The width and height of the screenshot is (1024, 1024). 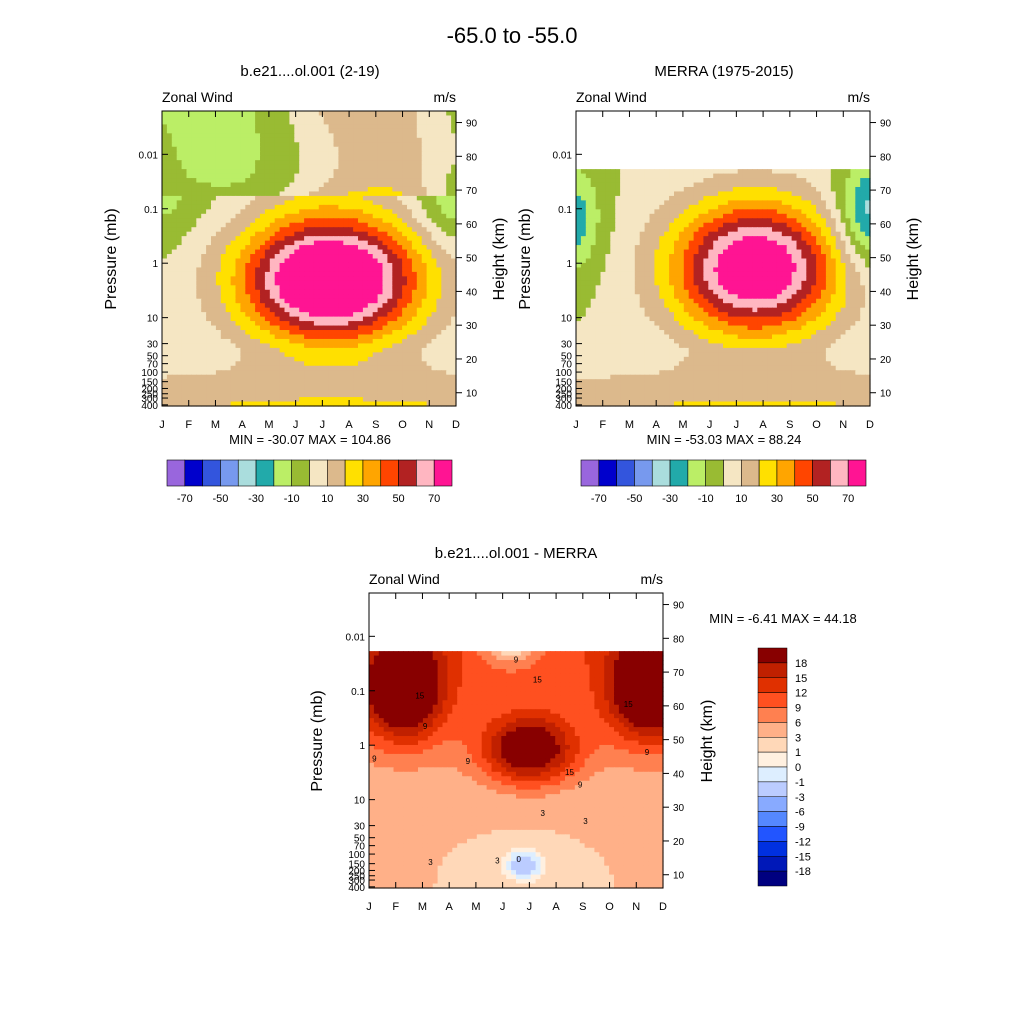 I want to click on colorbar-label: -50, so click(x=220, y=499).